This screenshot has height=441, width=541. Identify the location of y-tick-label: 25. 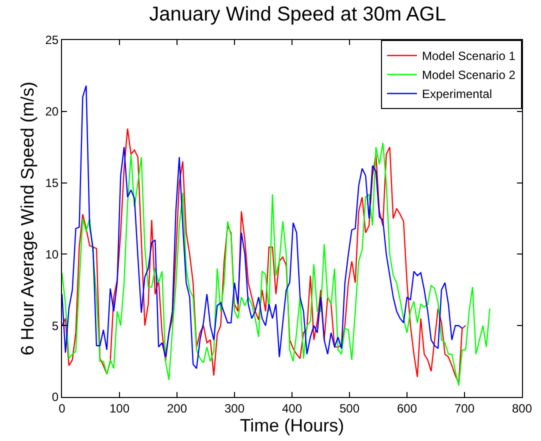
(52, 40).